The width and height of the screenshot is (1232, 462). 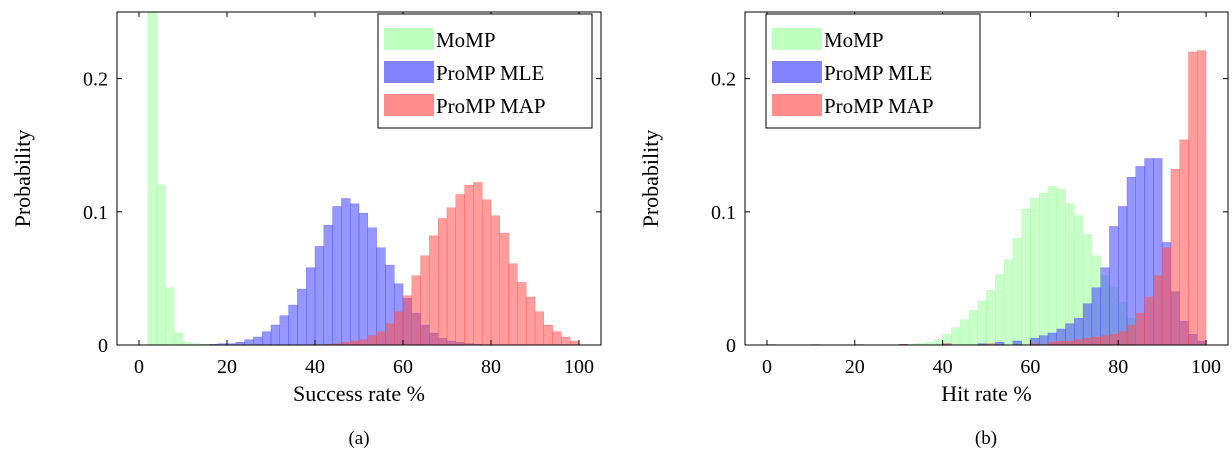 What do you see at coordinates (650, 179) in the screenshot?
I see `y-axis-label: Probability` at bounding box center [650, 179].